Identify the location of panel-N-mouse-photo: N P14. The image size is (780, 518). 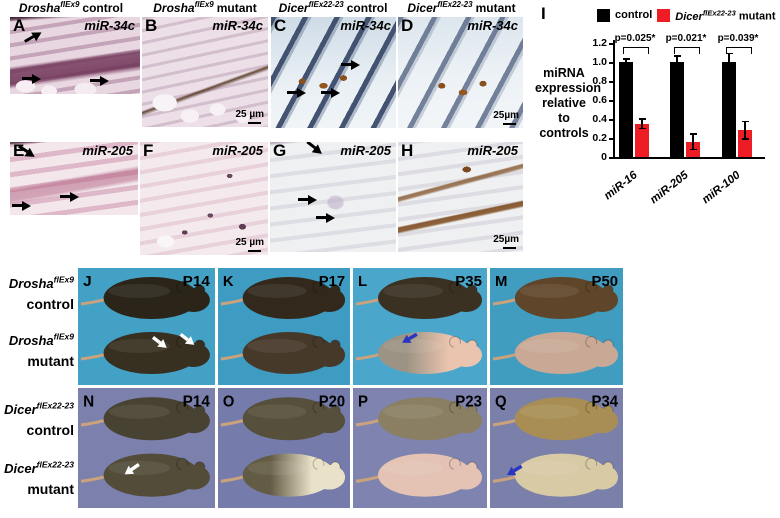
(146, 448).